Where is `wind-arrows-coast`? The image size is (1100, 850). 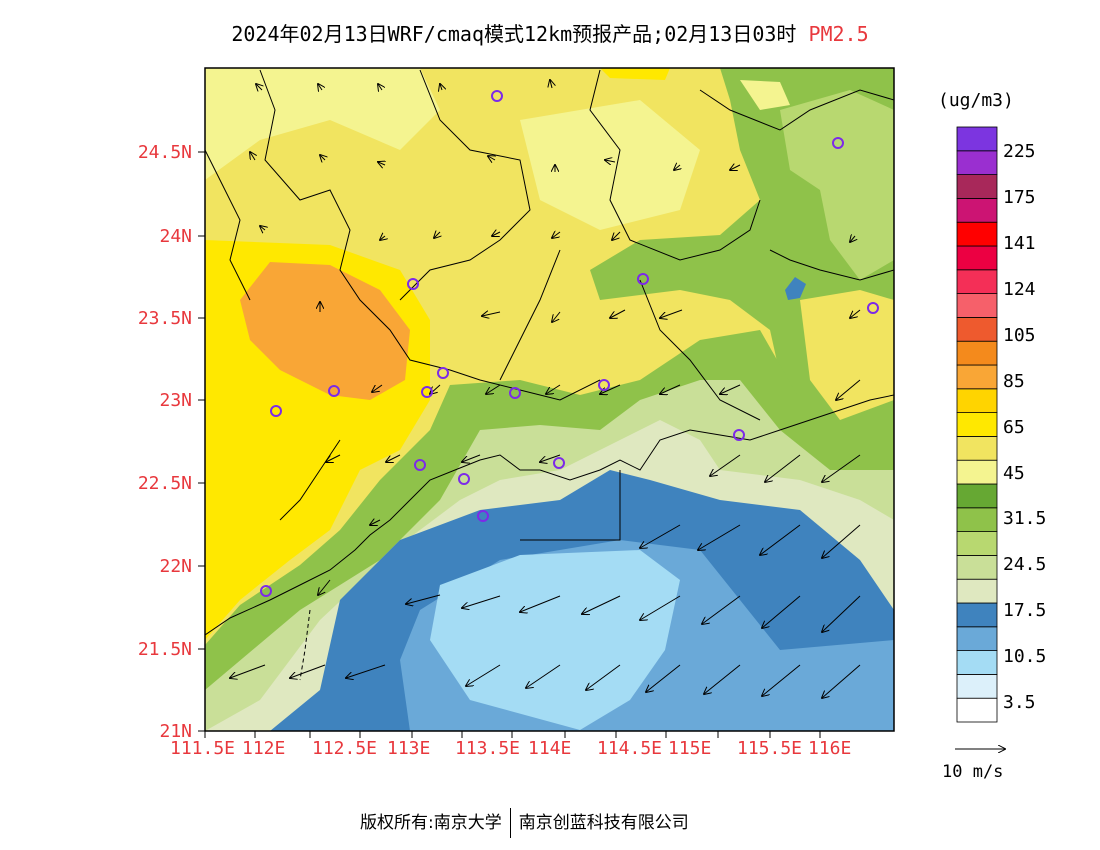 wind-arrows-coast is located at coordinates (593, 506).